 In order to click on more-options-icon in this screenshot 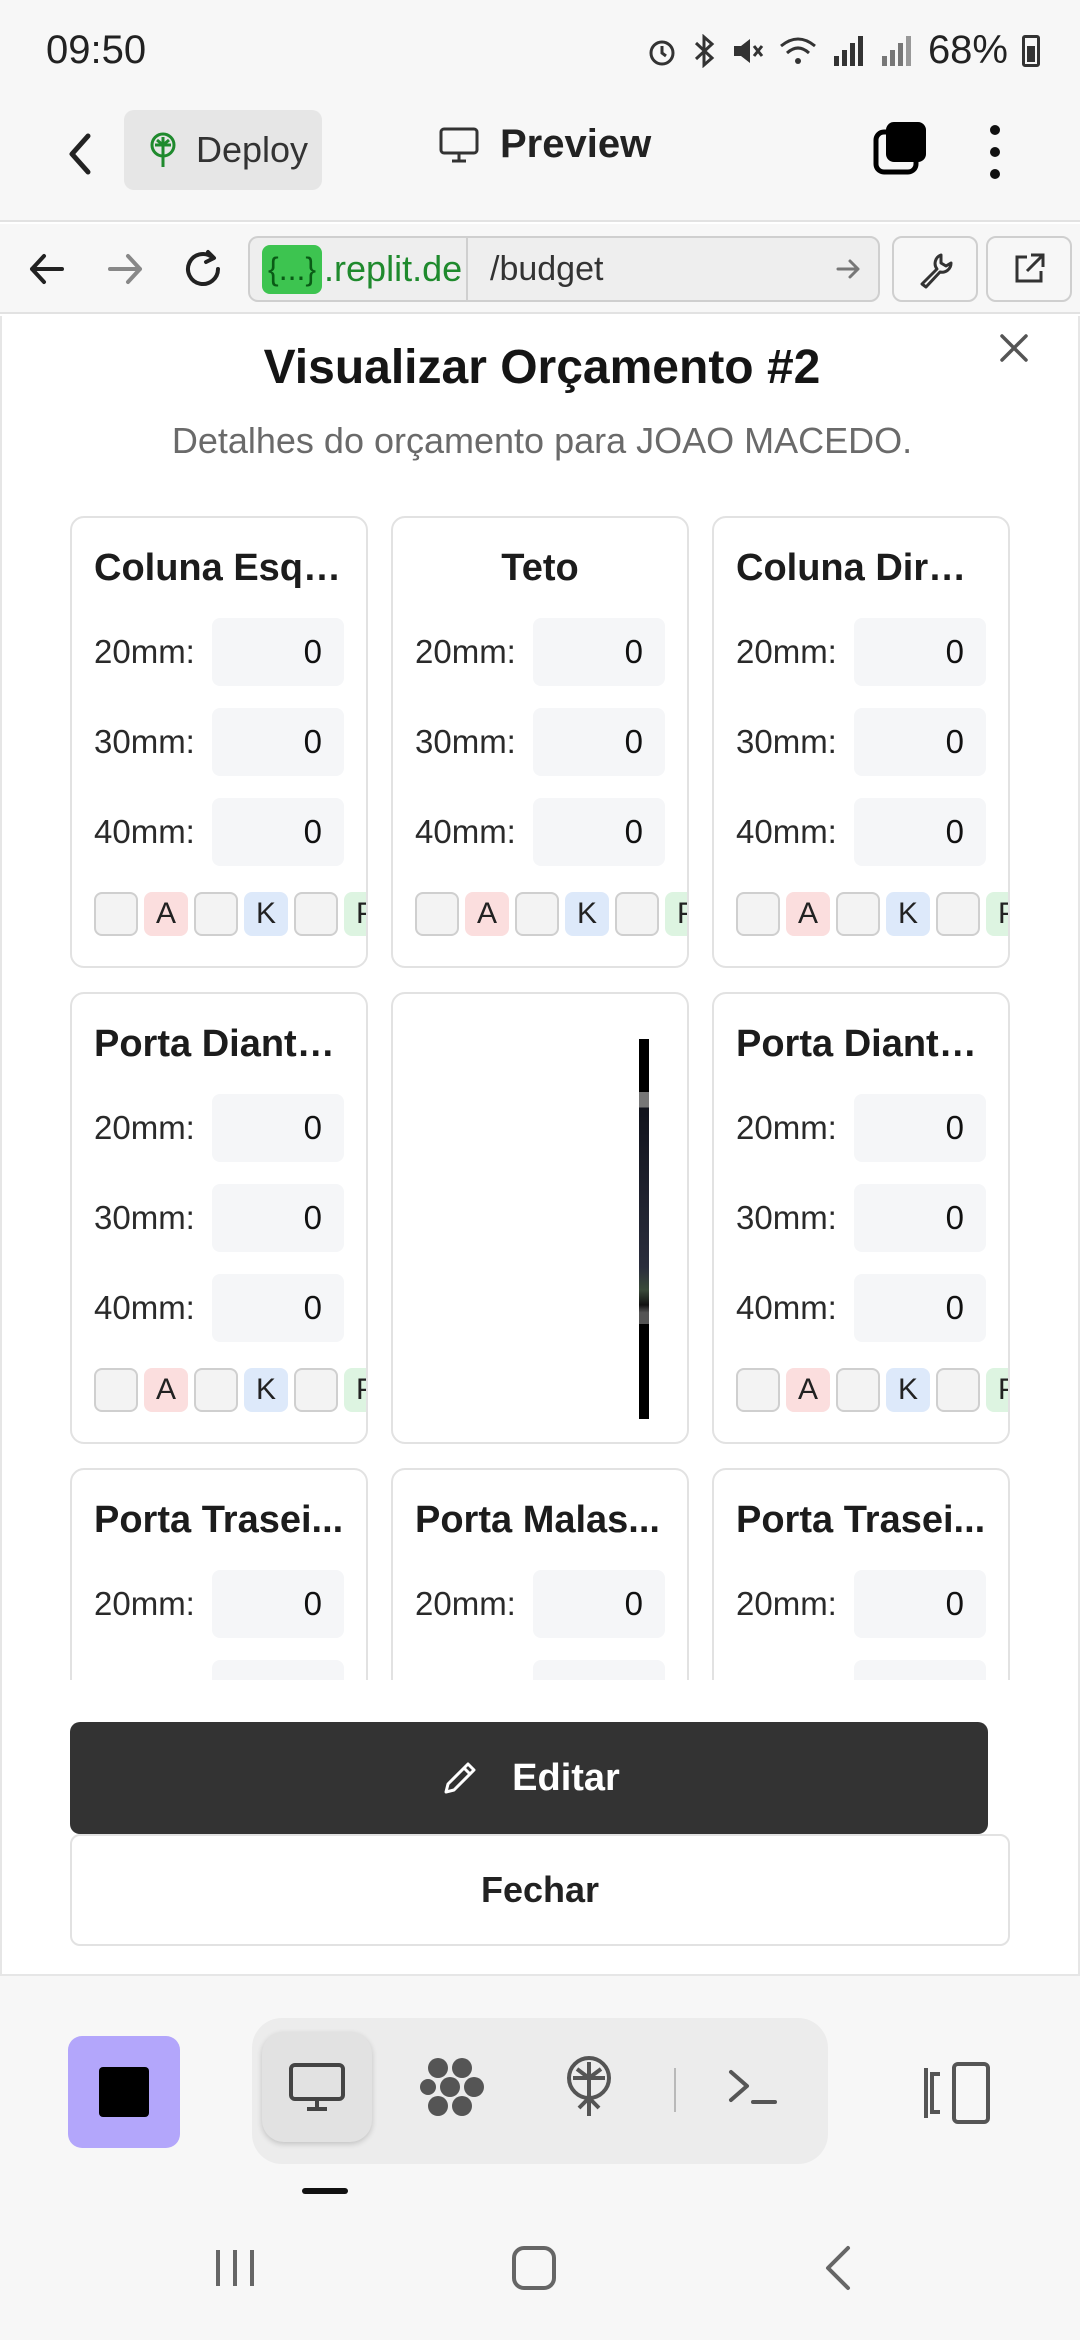, I will do `click(995, 152)`.